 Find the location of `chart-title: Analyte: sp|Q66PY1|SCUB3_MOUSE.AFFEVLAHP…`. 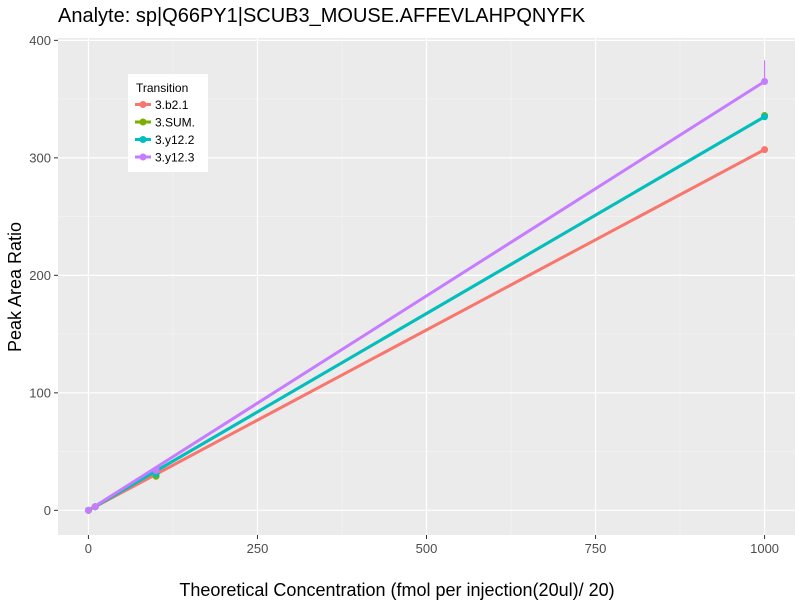

chart-title: Analyte: sp|Q66PY1|SCUB3_MOUSE.AFFEVLAHP… is located at coordinates (322, 16).